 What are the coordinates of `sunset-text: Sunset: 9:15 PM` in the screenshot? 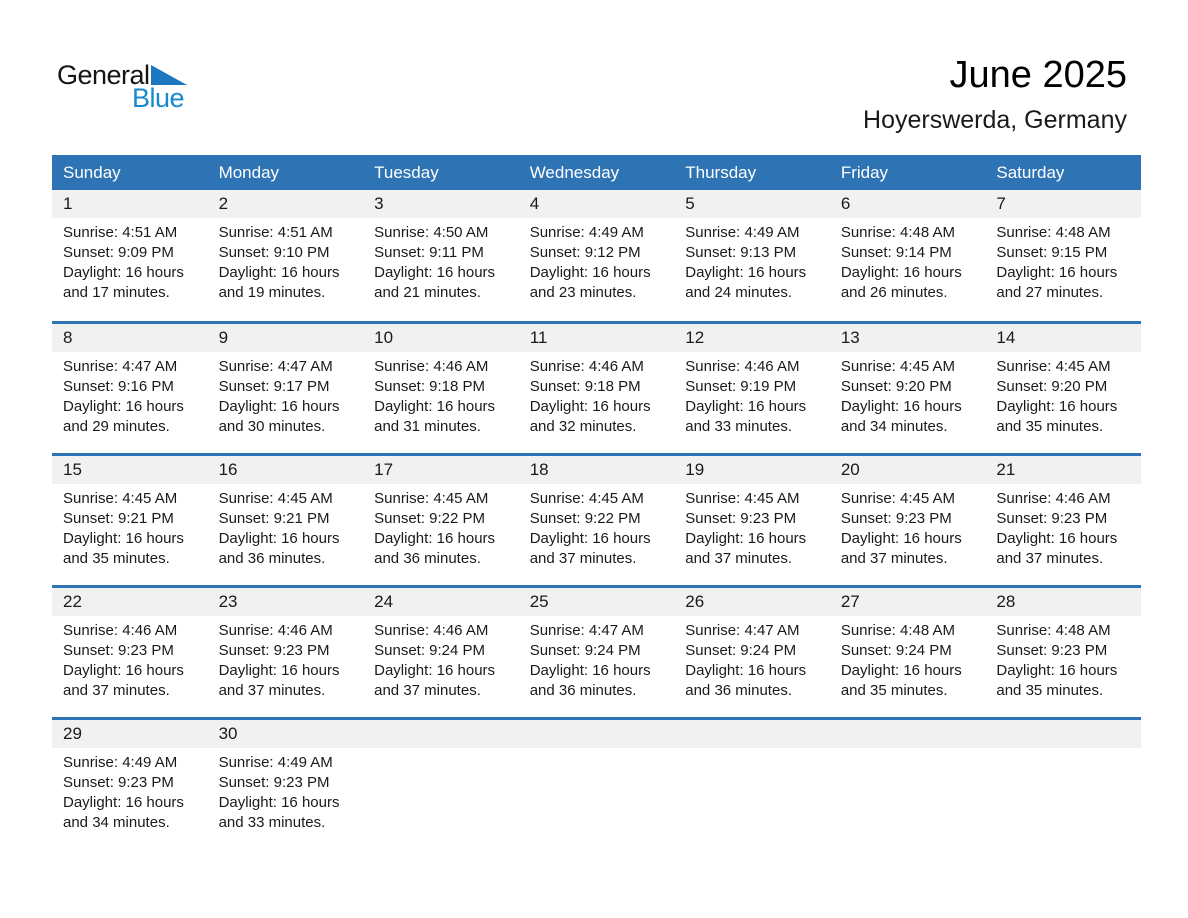 It's located at (1052, 252).